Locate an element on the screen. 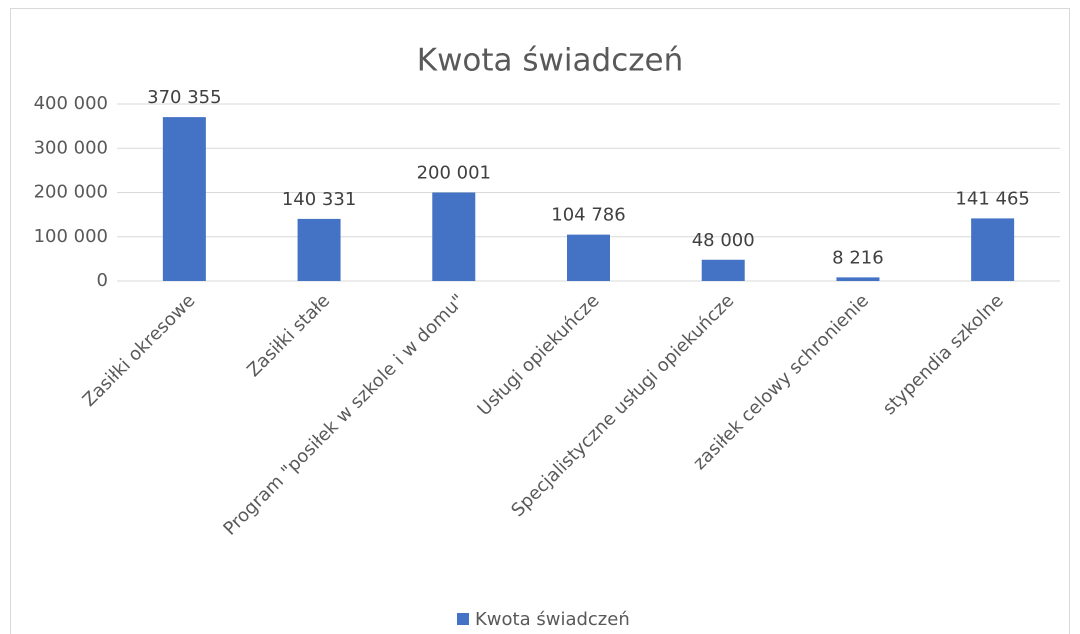  y-tick-label: 300 000 is located at coordinates (71, 147).